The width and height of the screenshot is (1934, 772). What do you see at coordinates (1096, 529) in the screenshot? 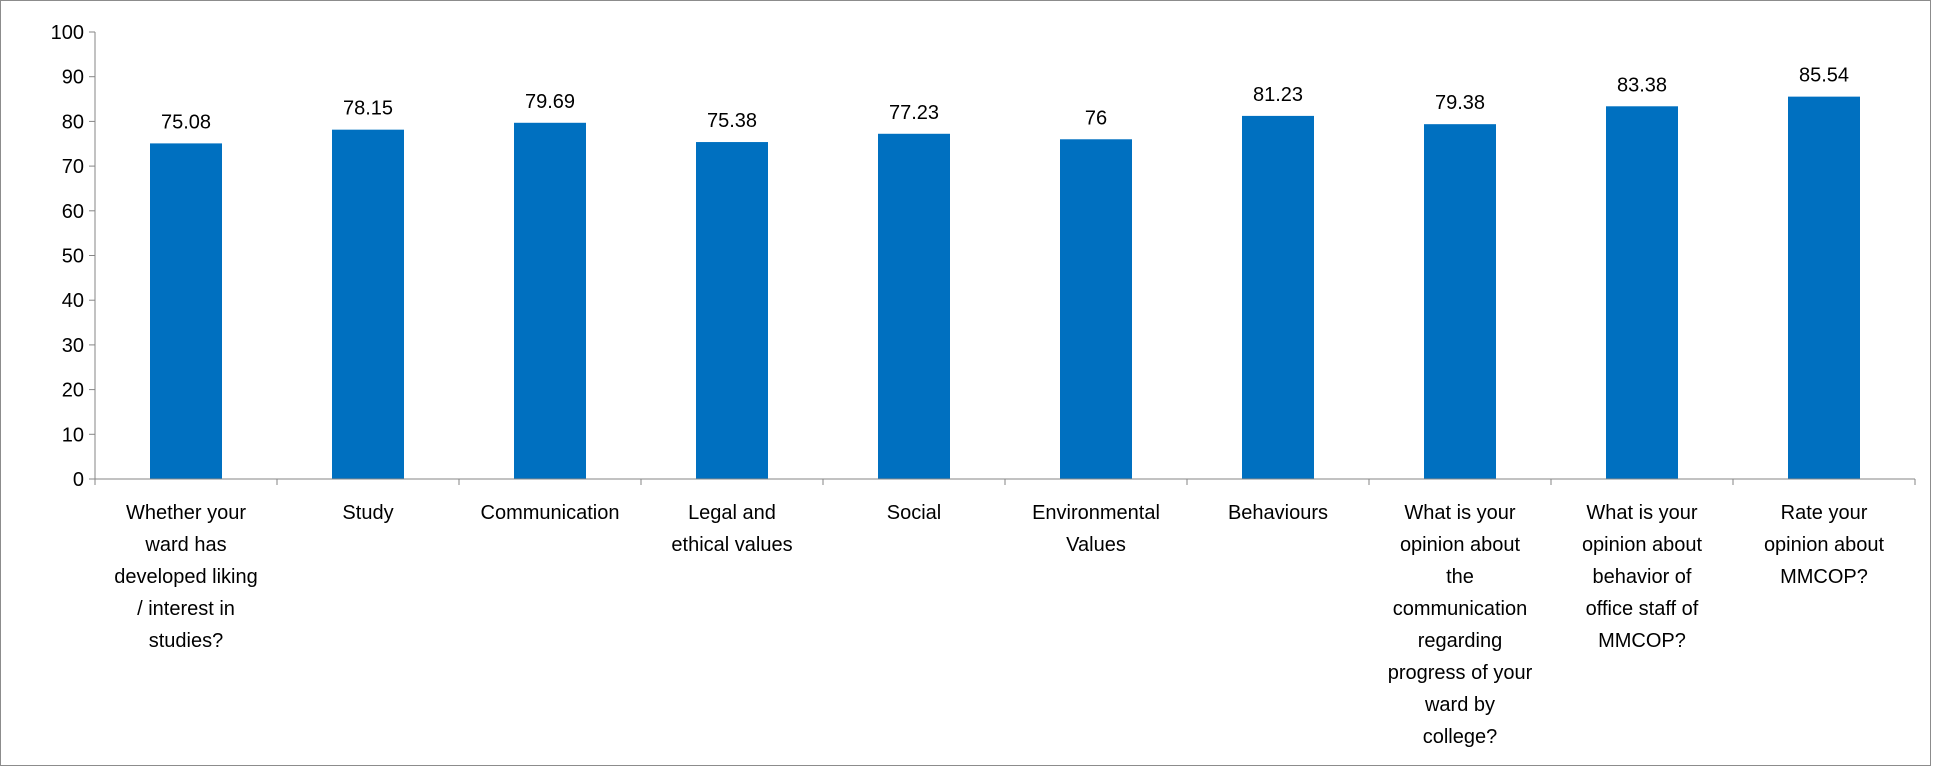
I see `x-tick-label: Environmental Values` at bounding box center [1096, 529].